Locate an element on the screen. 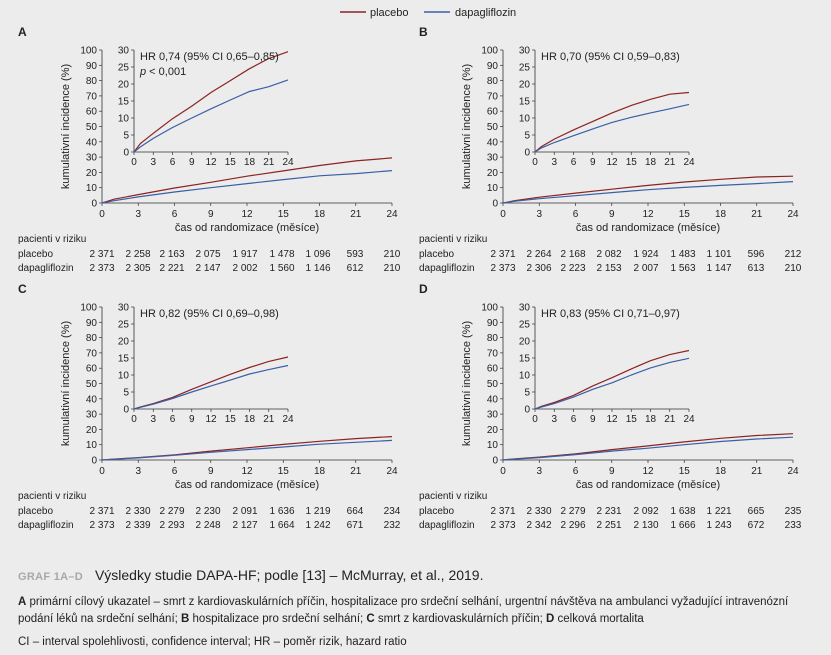 The width and height of the screenshot is (831, 655). risk-cell-placebo: 1 924 is located at coordinates (645, 254).